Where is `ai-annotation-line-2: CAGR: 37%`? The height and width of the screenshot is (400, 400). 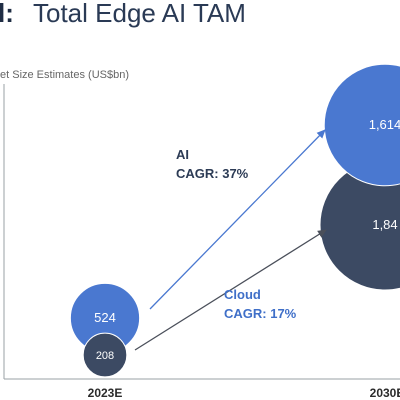
ai-annotation-line-2: CAGR: 37% is located at coordinates (212, 173).